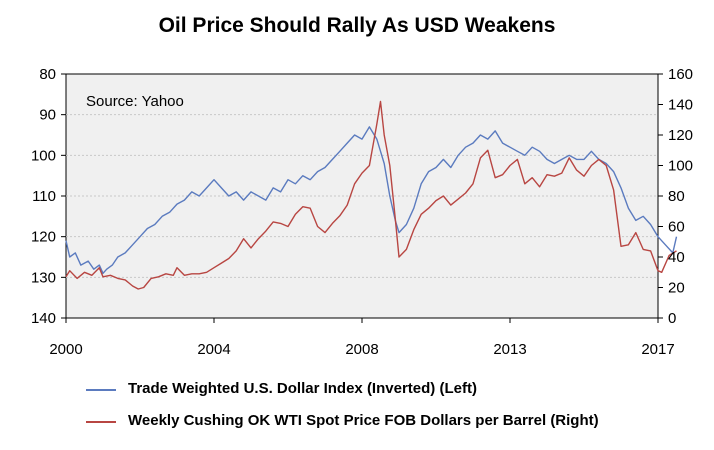 The height and width of the screenshot is (450, 714). Describe the element at coordinates (657, 349) in the screenshot. I see `x-axis-tick-label: 2017` at that location.